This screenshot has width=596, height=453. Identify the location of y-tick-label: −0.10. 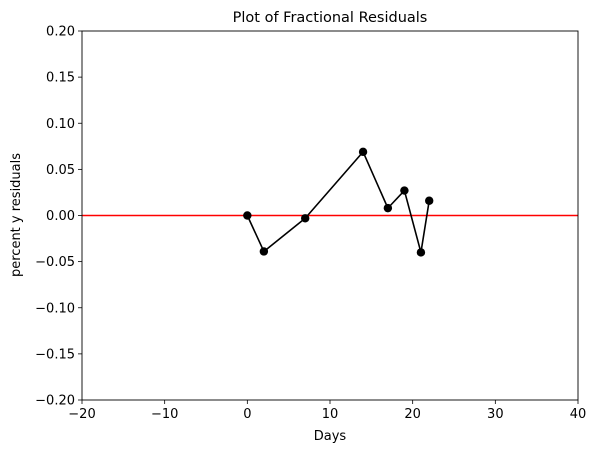
(55, 308).